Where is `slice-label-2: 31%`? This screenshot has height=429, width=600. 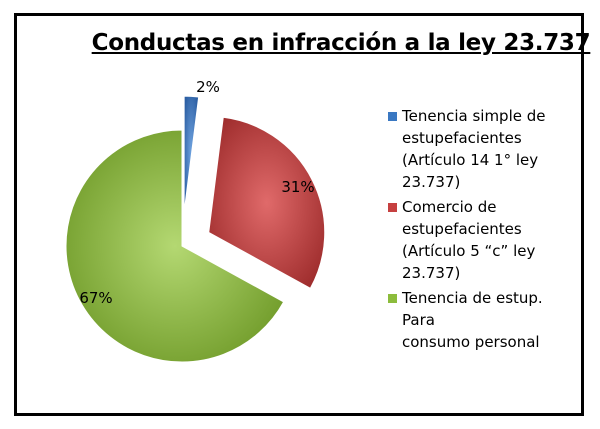
slice-label-2: 31% is located at coordinates (297, 187).